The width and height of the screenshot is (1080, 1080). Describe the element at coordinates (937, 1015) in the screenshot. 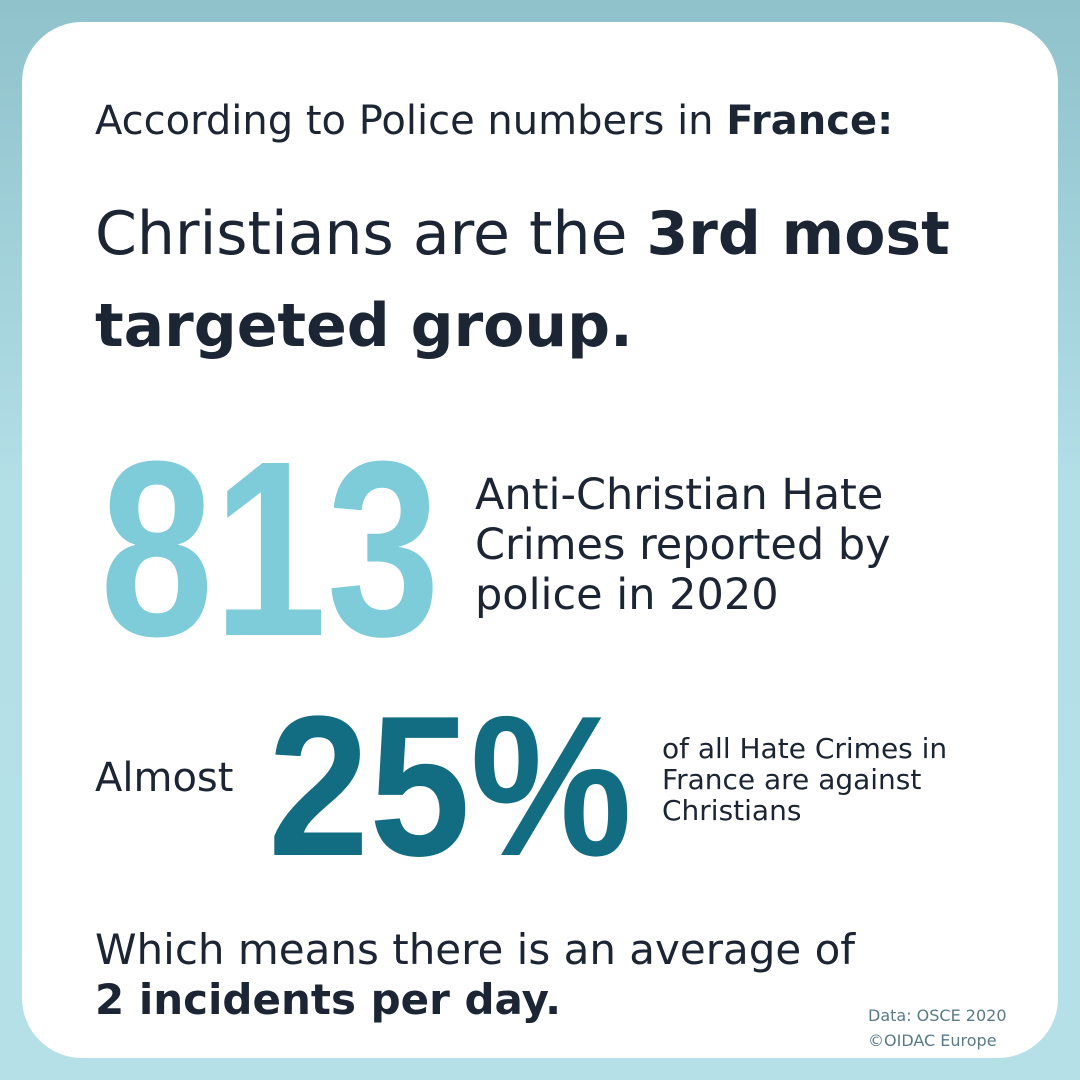

I see `source-data: Data: OSCE 2020` at that location.